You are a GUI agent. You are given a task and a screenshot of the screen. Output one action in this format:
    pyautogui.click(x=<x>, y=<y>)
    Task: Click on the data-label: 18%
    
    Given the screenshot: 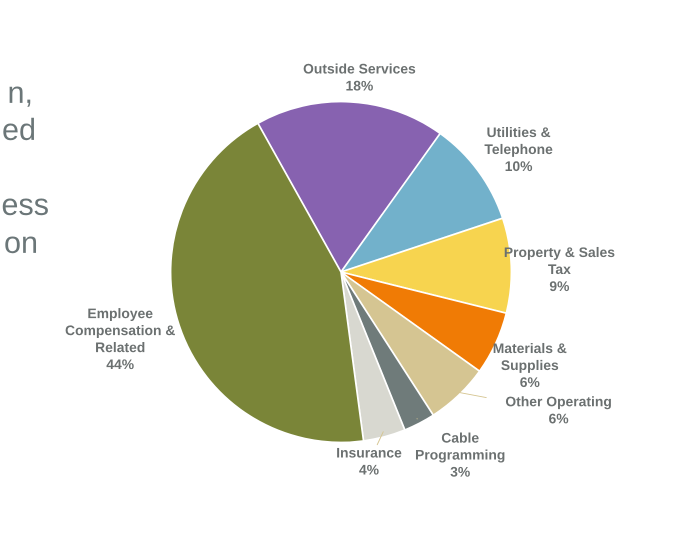 What is the action you would take?
    pyautogui.click(x=359, y=85)
    